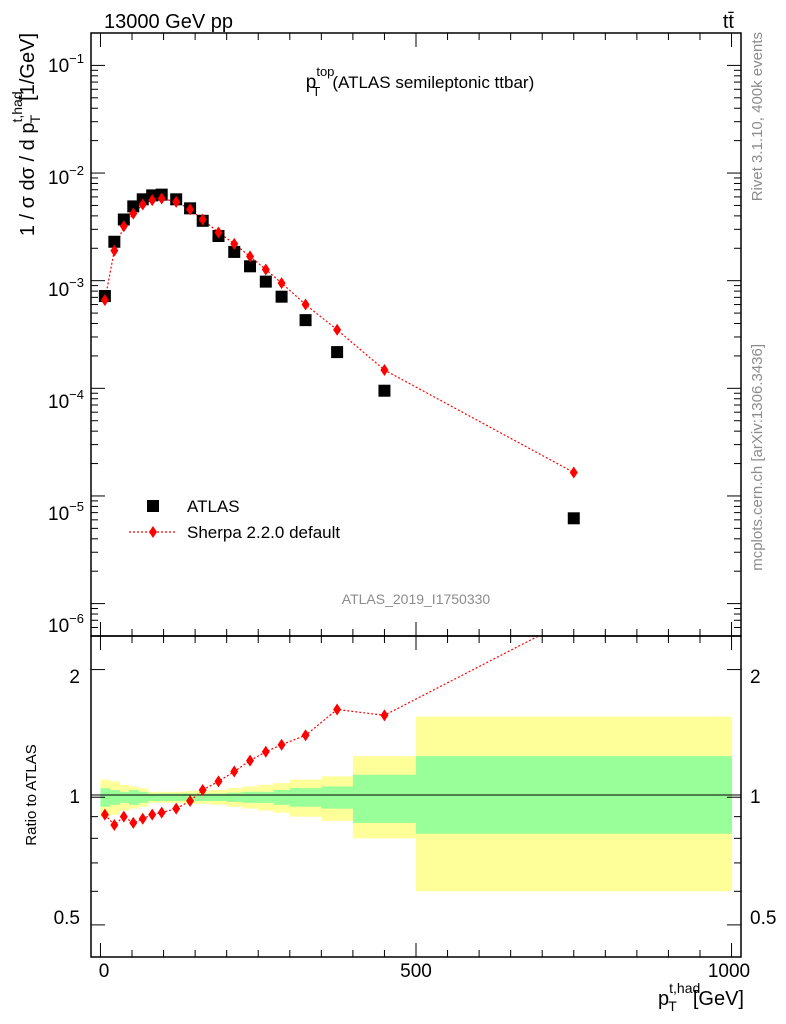 The image size is (786, 1024). I want to click on x-axis-label: pt,had T [GeV], so click(701, 997).